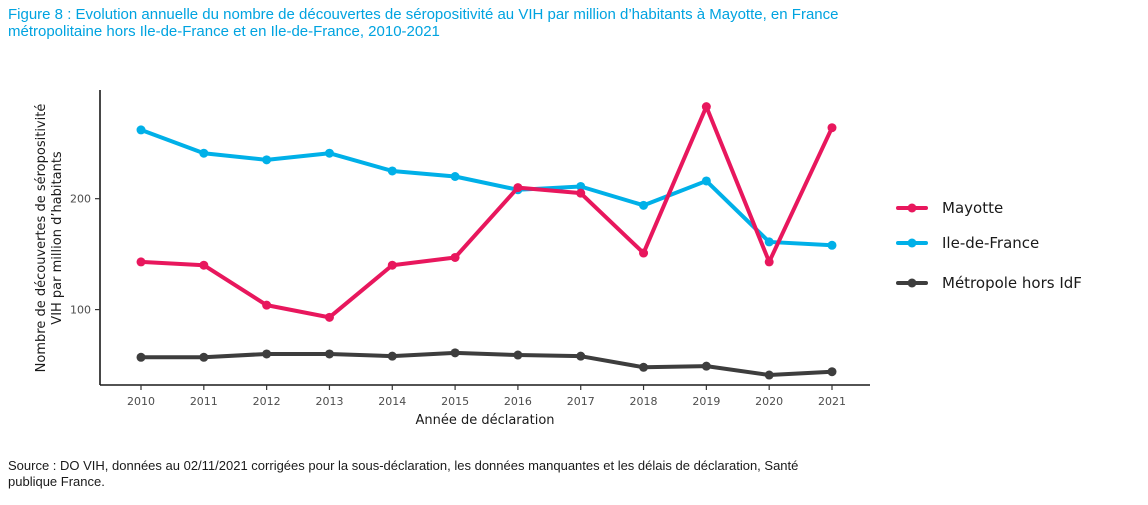 The width and height of the screenshot is (1148, 505). What do you see at coordinates (392, 401) in the screenshot?
I see `x-tick-label: 2014` at bounding box center [392, 401].